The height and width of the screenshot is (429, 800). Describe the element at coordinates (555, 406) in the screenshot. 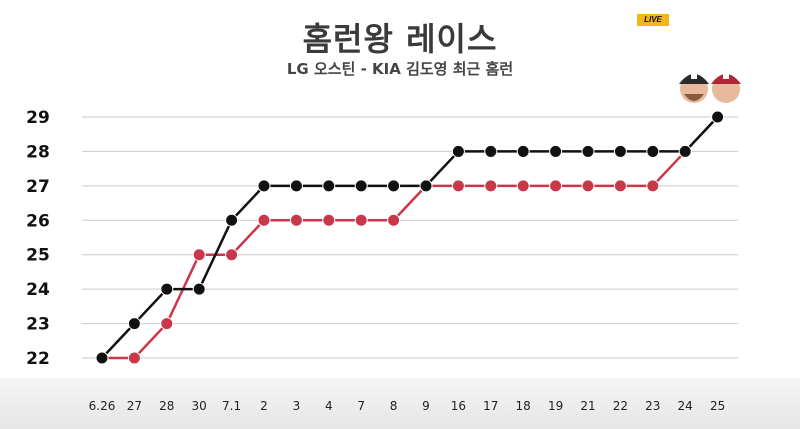

I see `x-tick-label: 19` at that location.